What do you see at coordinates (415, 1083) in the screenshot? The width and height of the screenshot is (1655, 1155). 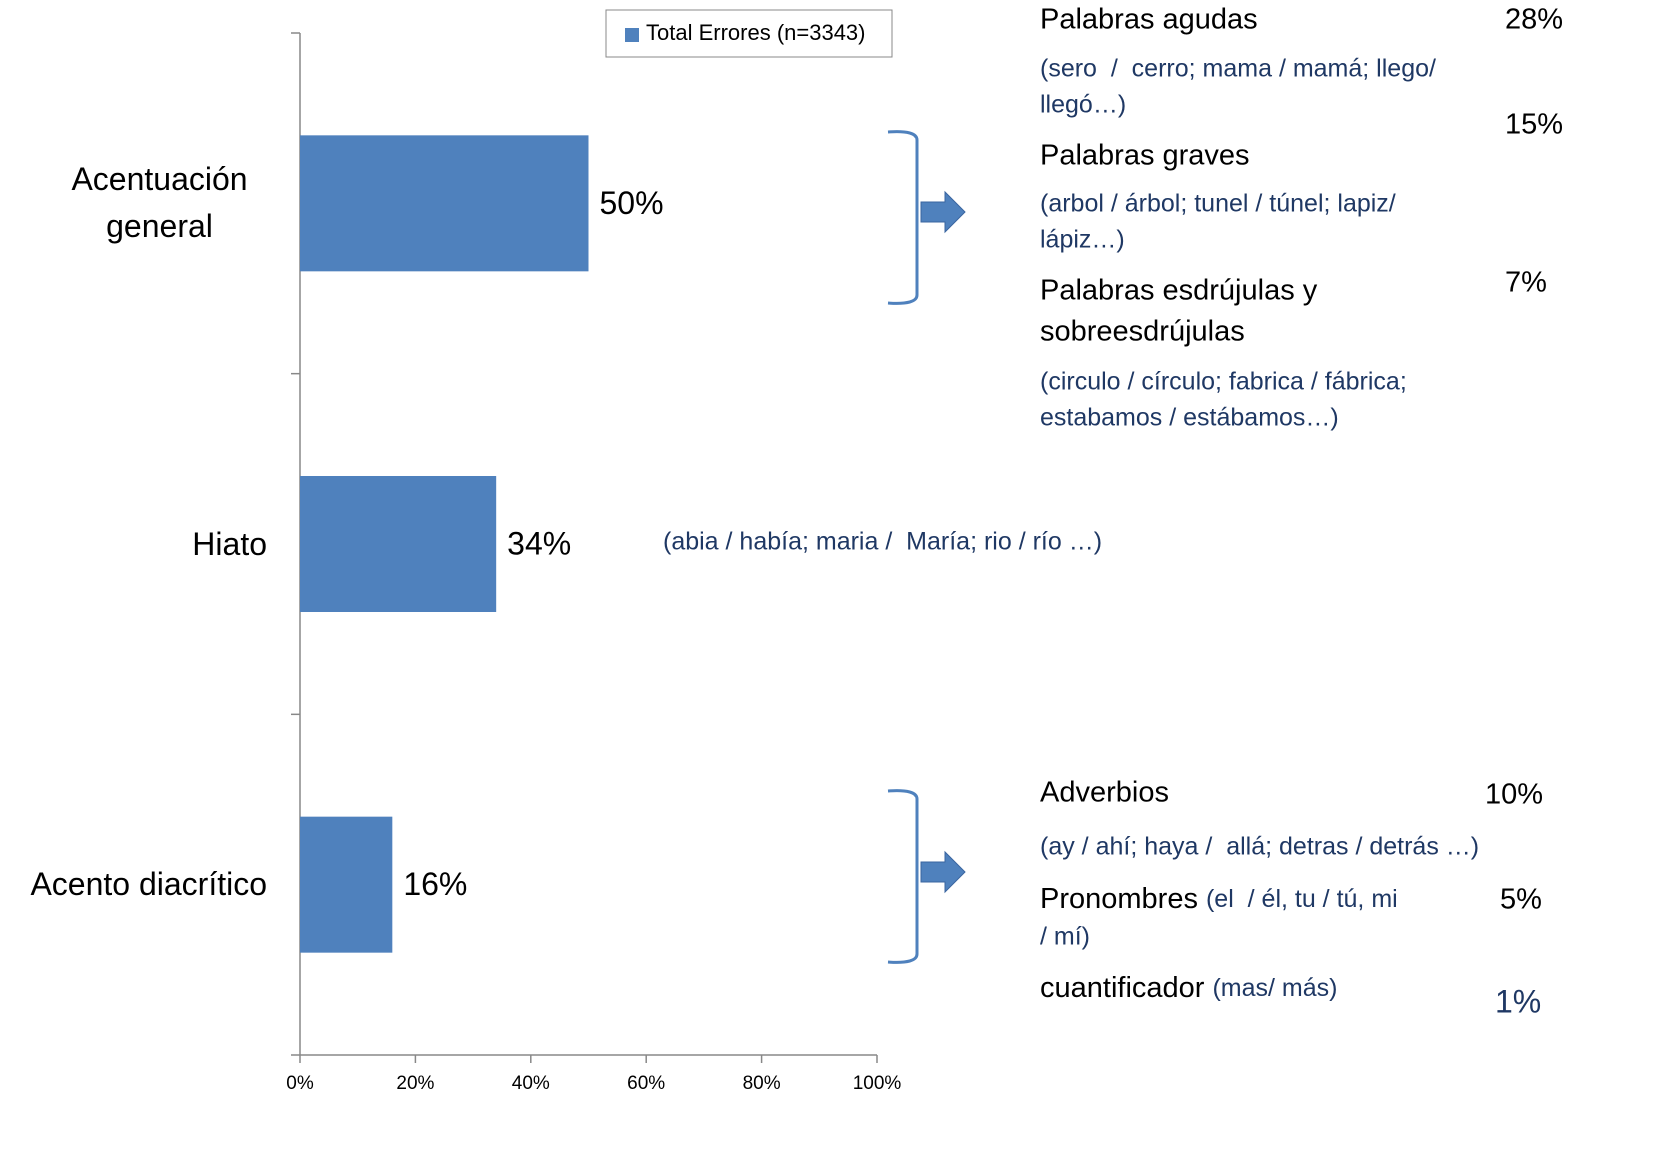 I see `x-tick-label: 20%` at bounding box center [415, 1083].